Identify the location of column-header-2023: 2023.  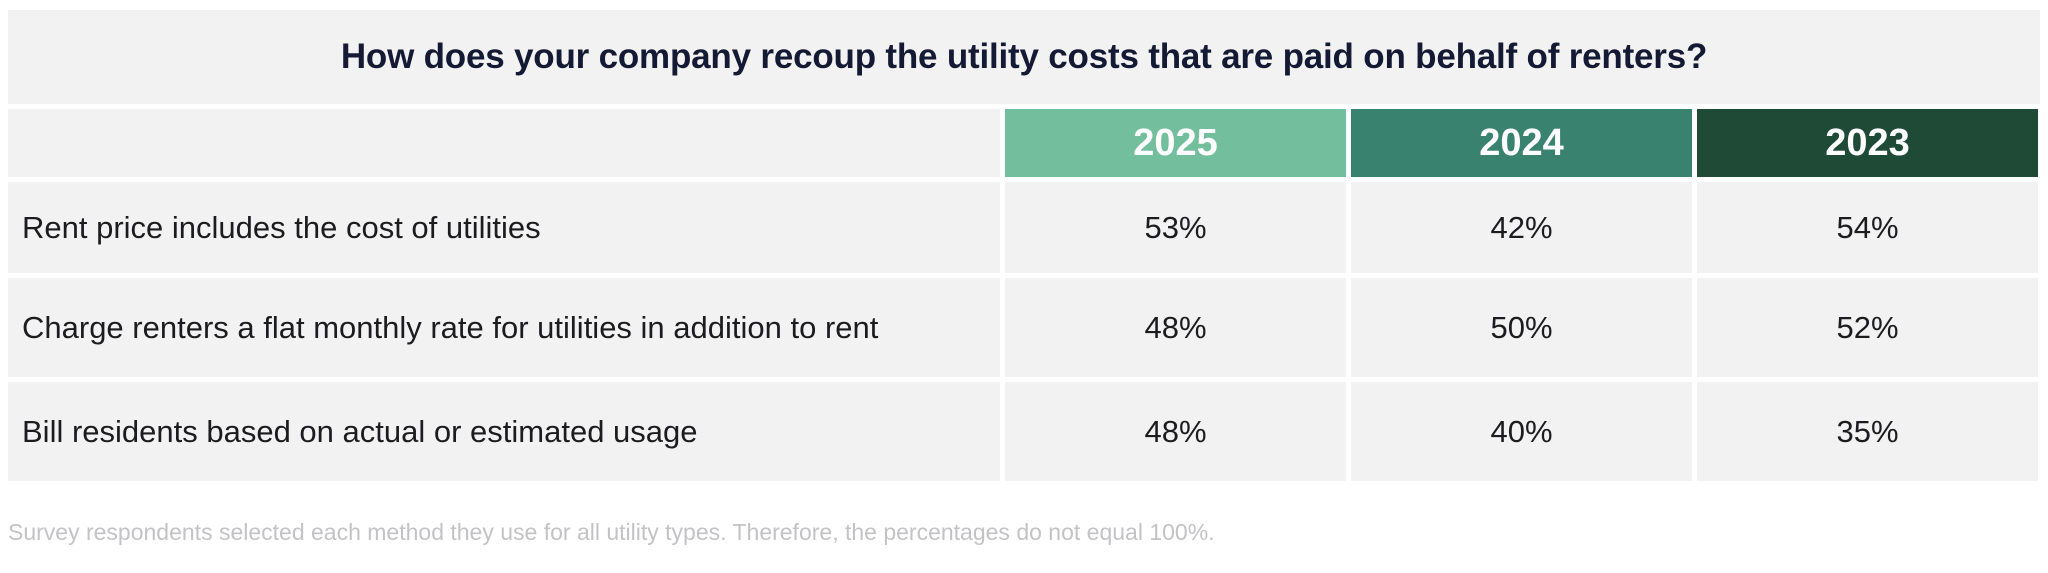
(1867, 143).